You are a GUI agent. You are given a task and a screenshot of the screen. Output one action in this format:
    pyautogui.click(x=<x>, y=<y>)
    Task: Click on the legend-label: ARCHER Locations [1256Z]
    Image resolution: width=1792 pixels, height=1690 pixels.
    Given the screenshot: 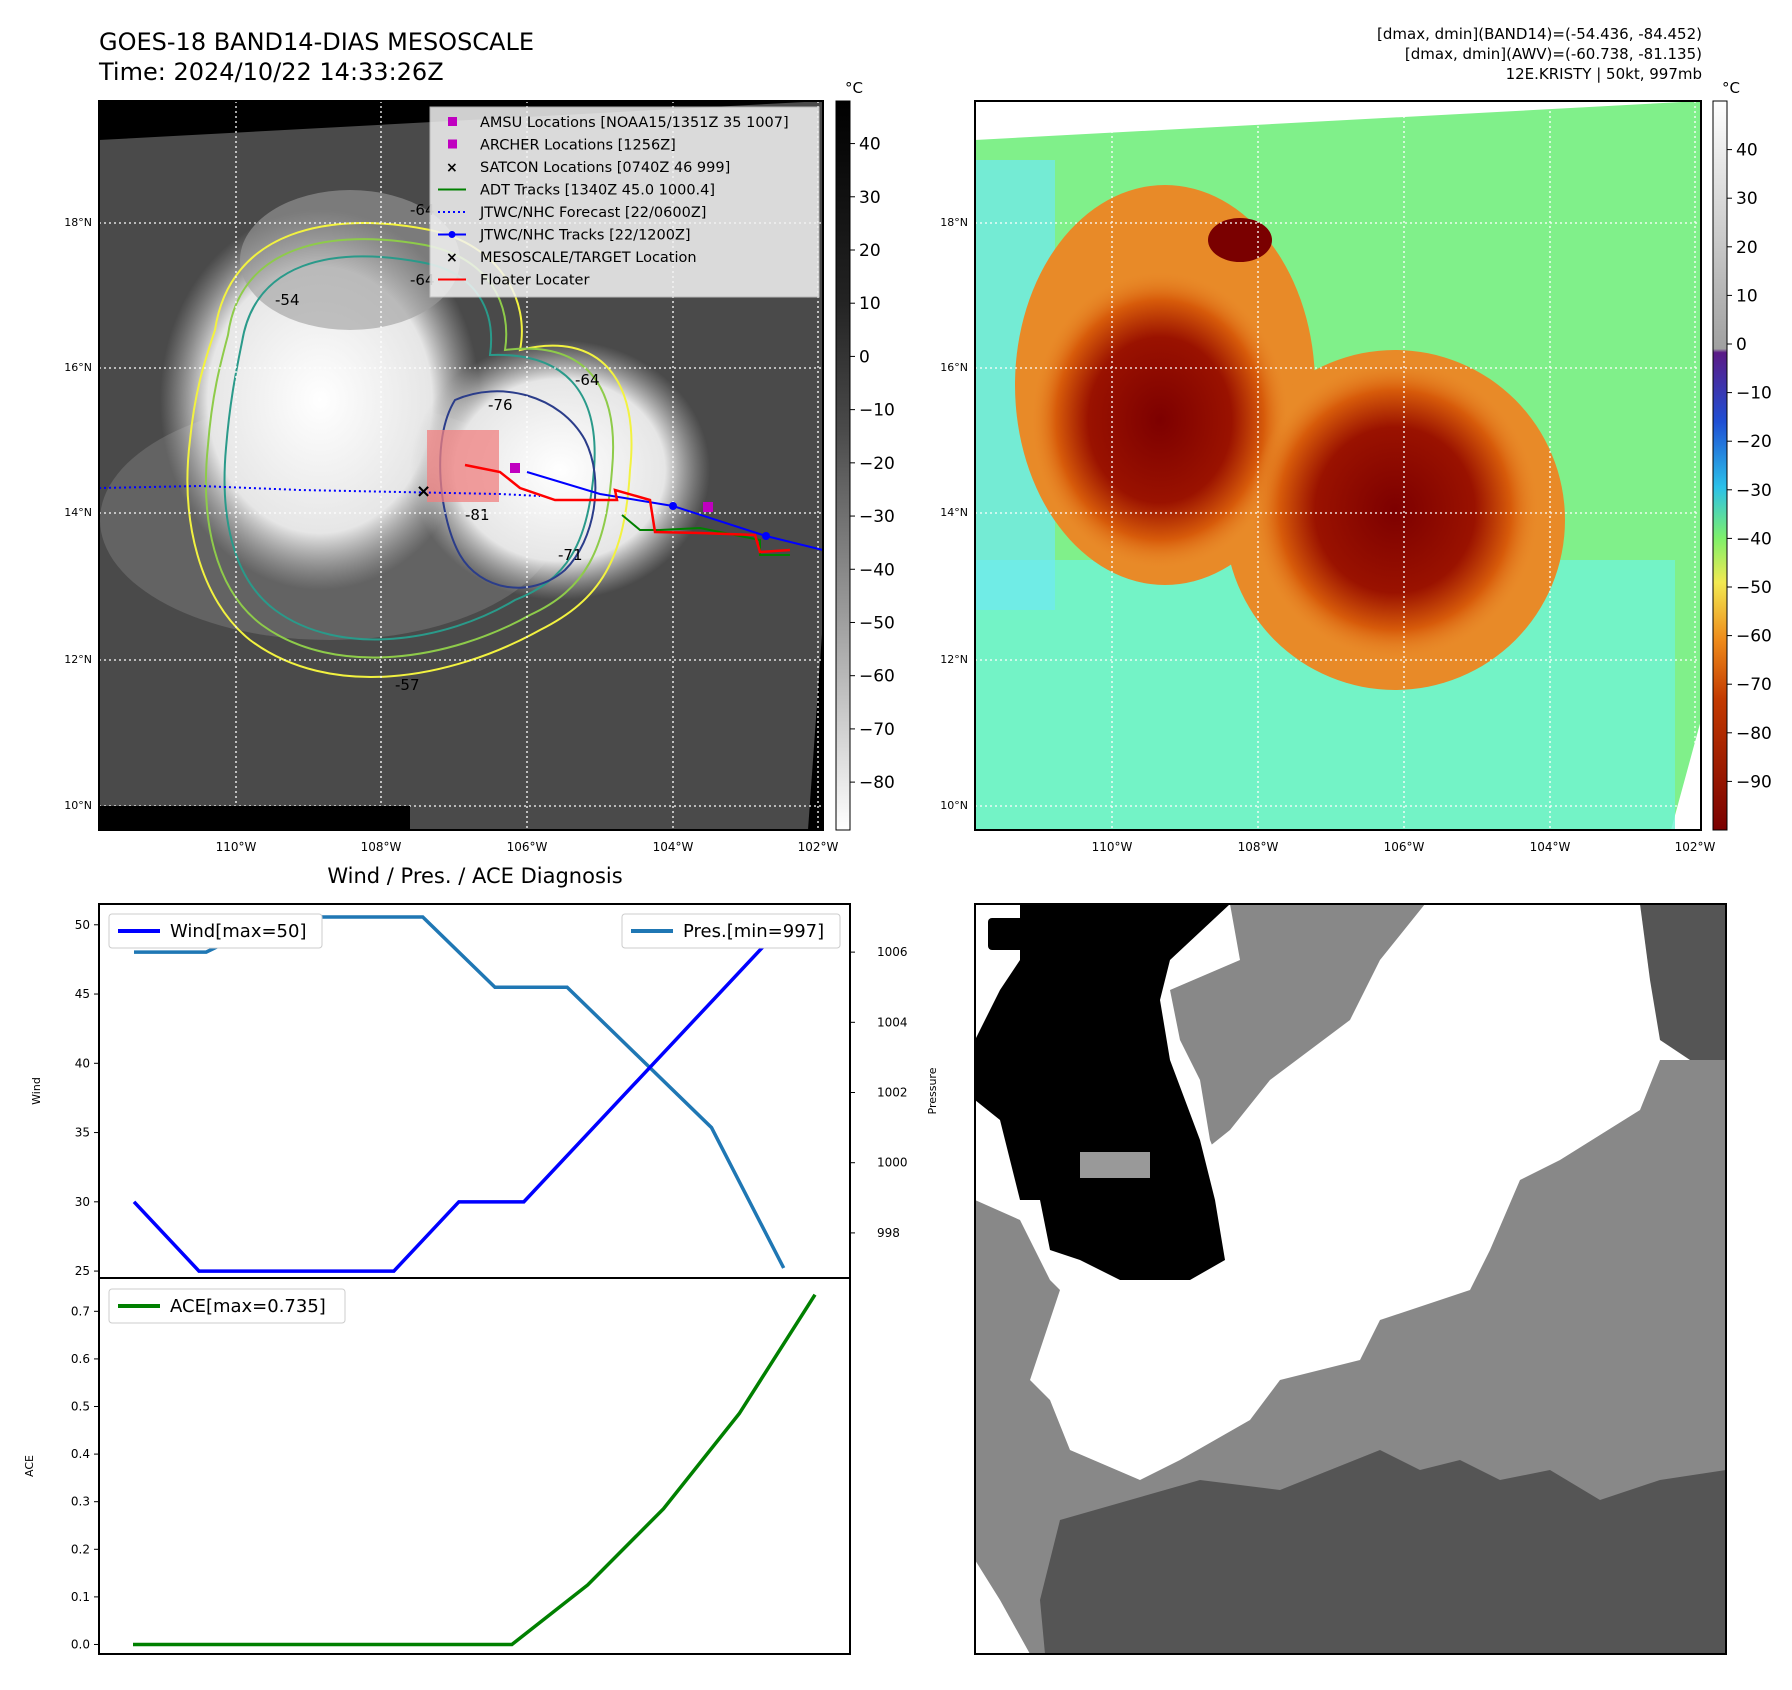 What is the action you would take?
    pyautogui.click(x=578, y=146)
    